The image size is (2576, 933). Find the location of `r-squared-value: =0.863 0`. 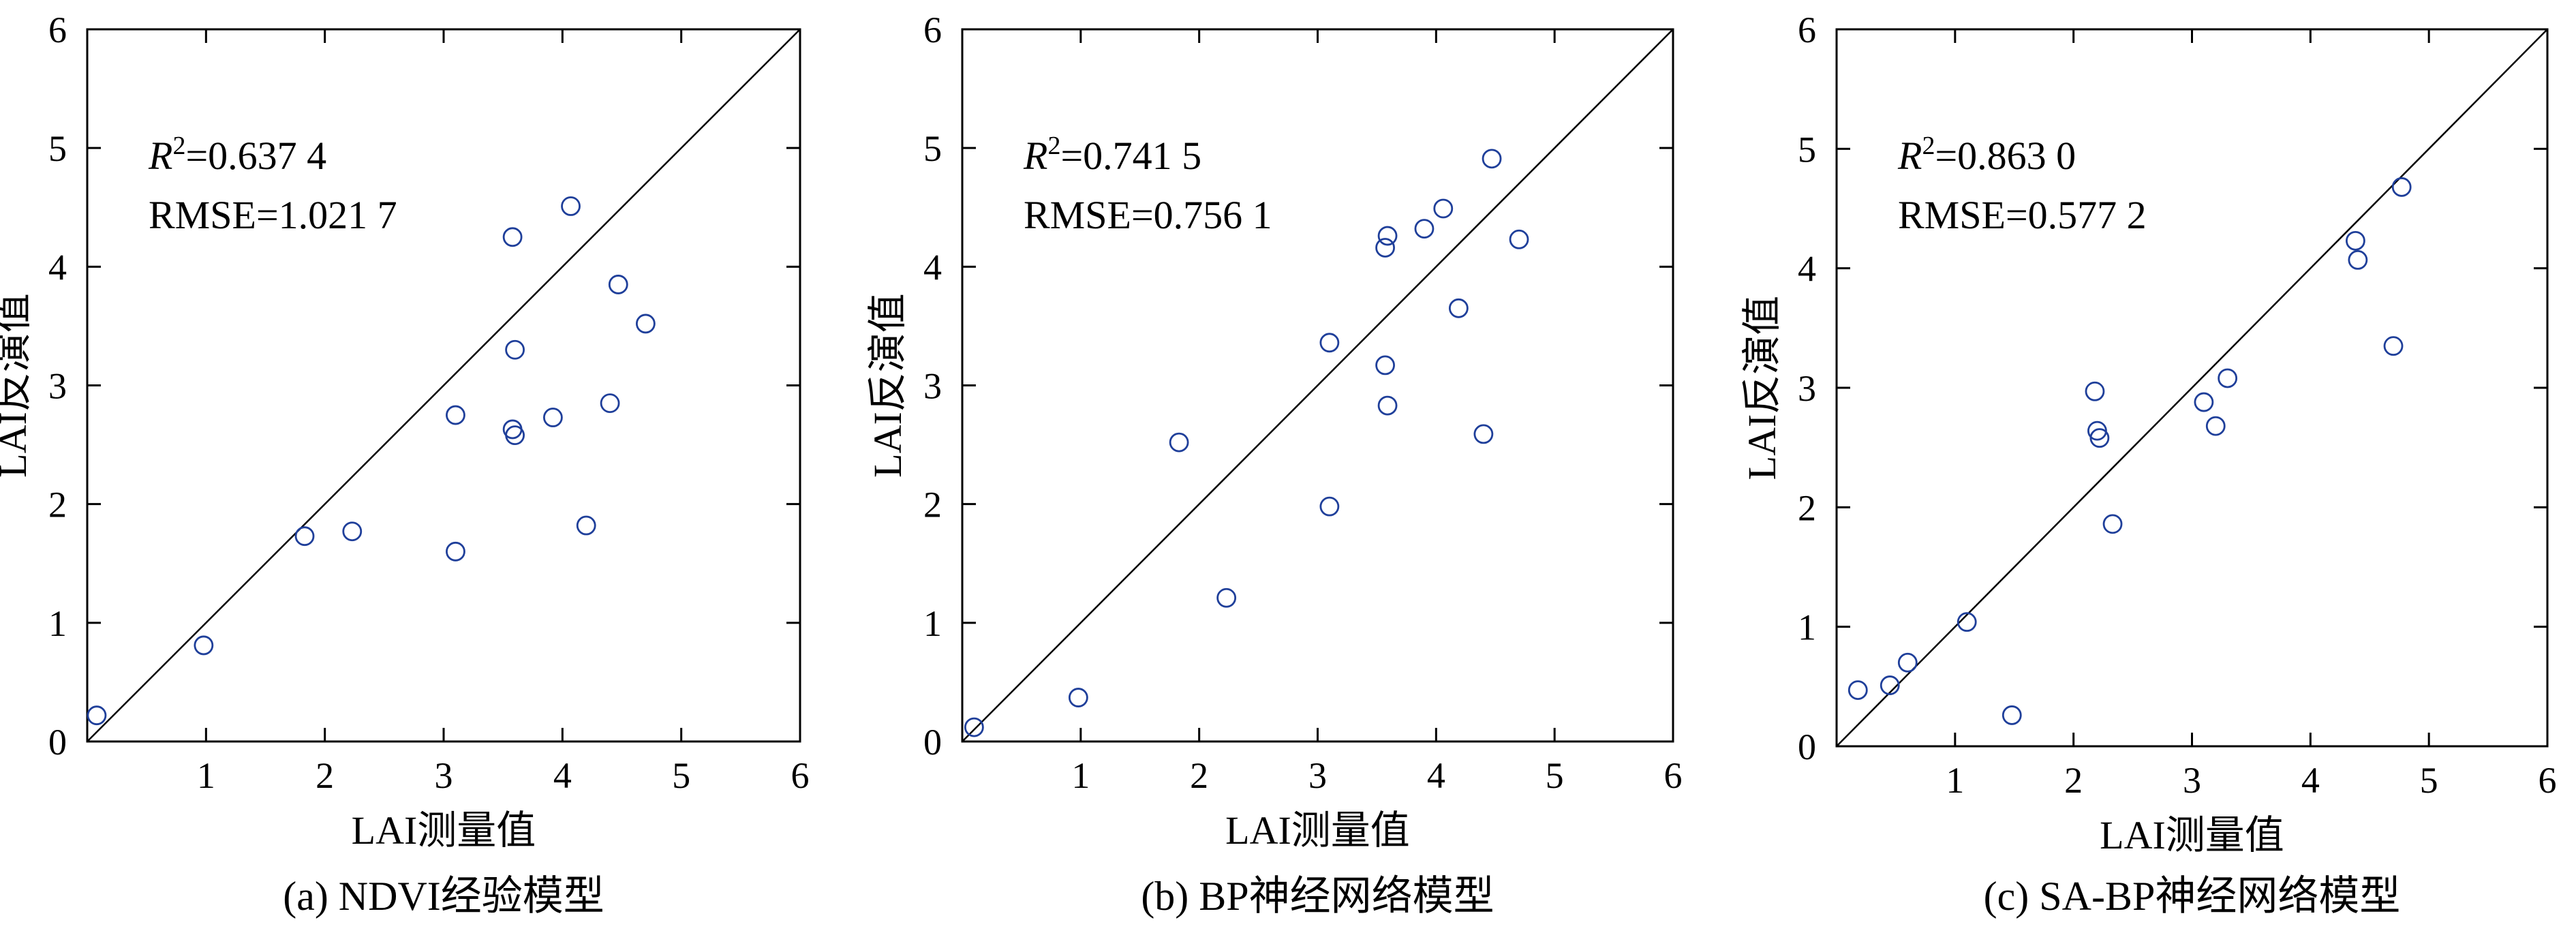

r-squared-value: =0.863 0 is located at coordinates (2006, 156).